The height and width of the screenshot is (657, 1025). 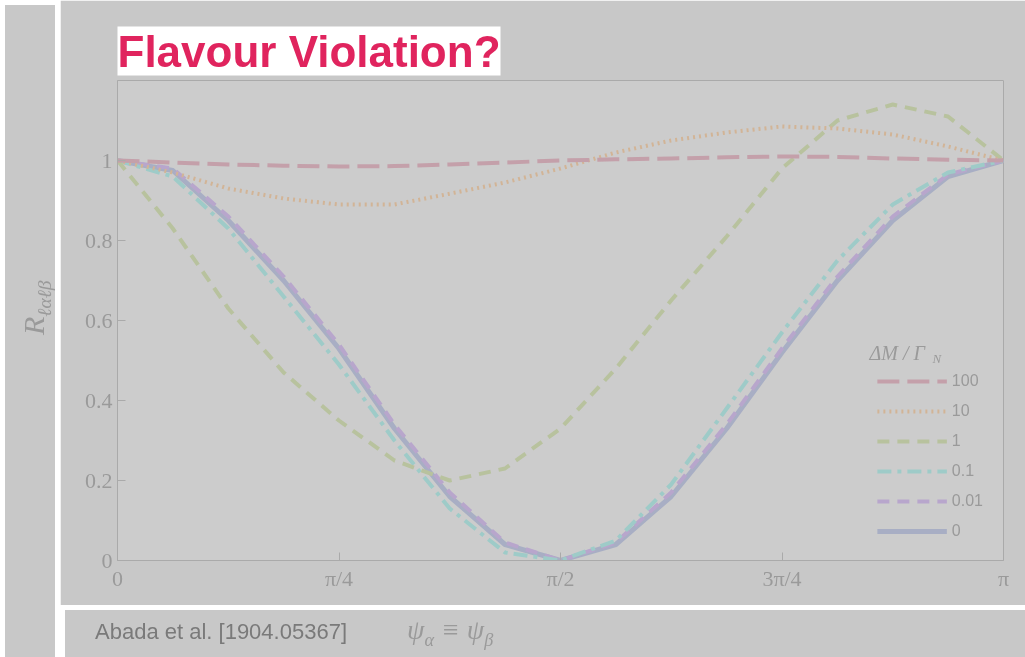 I want to click on text: Abada et al. [1904.05367], so click(x=221, y=632).